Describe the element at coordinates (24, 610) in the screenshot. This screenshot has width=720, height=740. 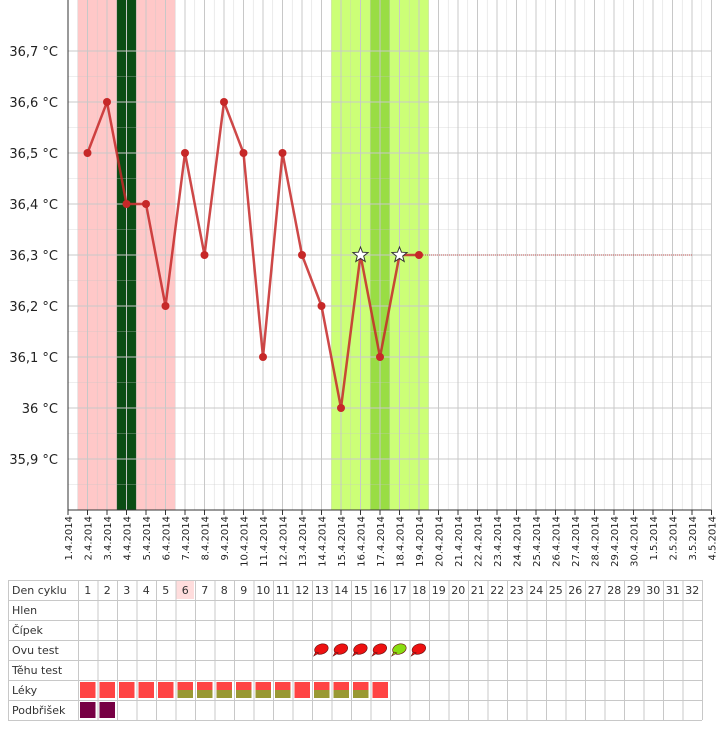
I see `table-row-label: Hlen` at that location.